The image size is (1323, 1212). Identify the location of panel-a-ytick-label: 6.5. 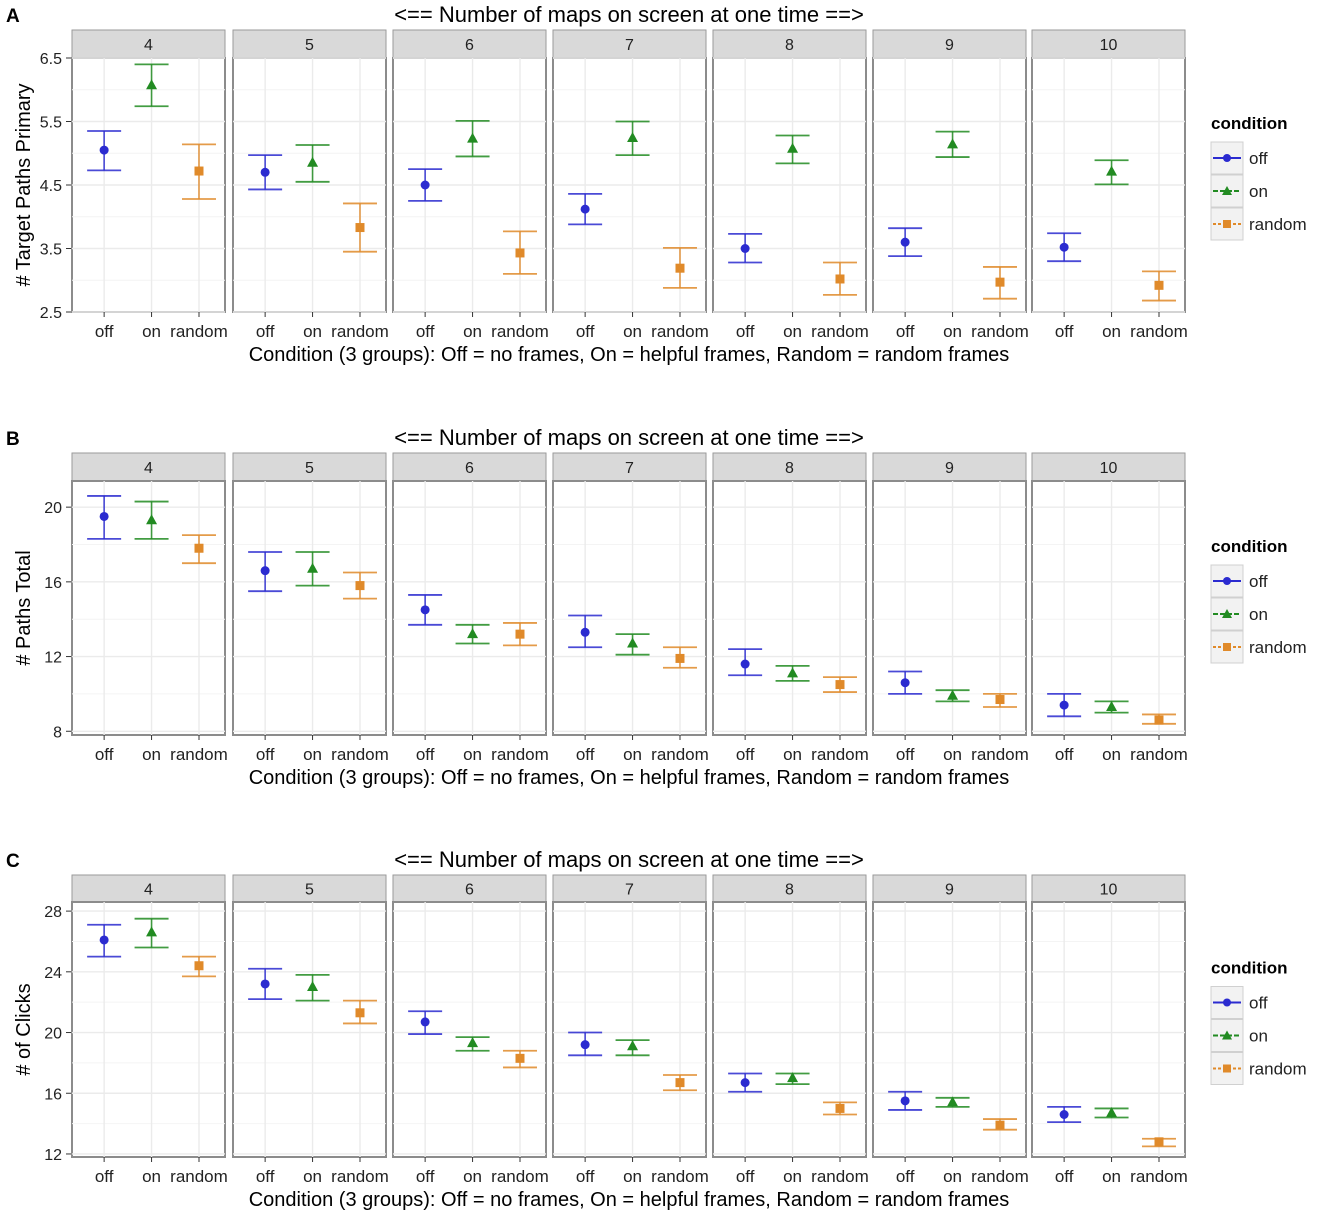
(51, 59).